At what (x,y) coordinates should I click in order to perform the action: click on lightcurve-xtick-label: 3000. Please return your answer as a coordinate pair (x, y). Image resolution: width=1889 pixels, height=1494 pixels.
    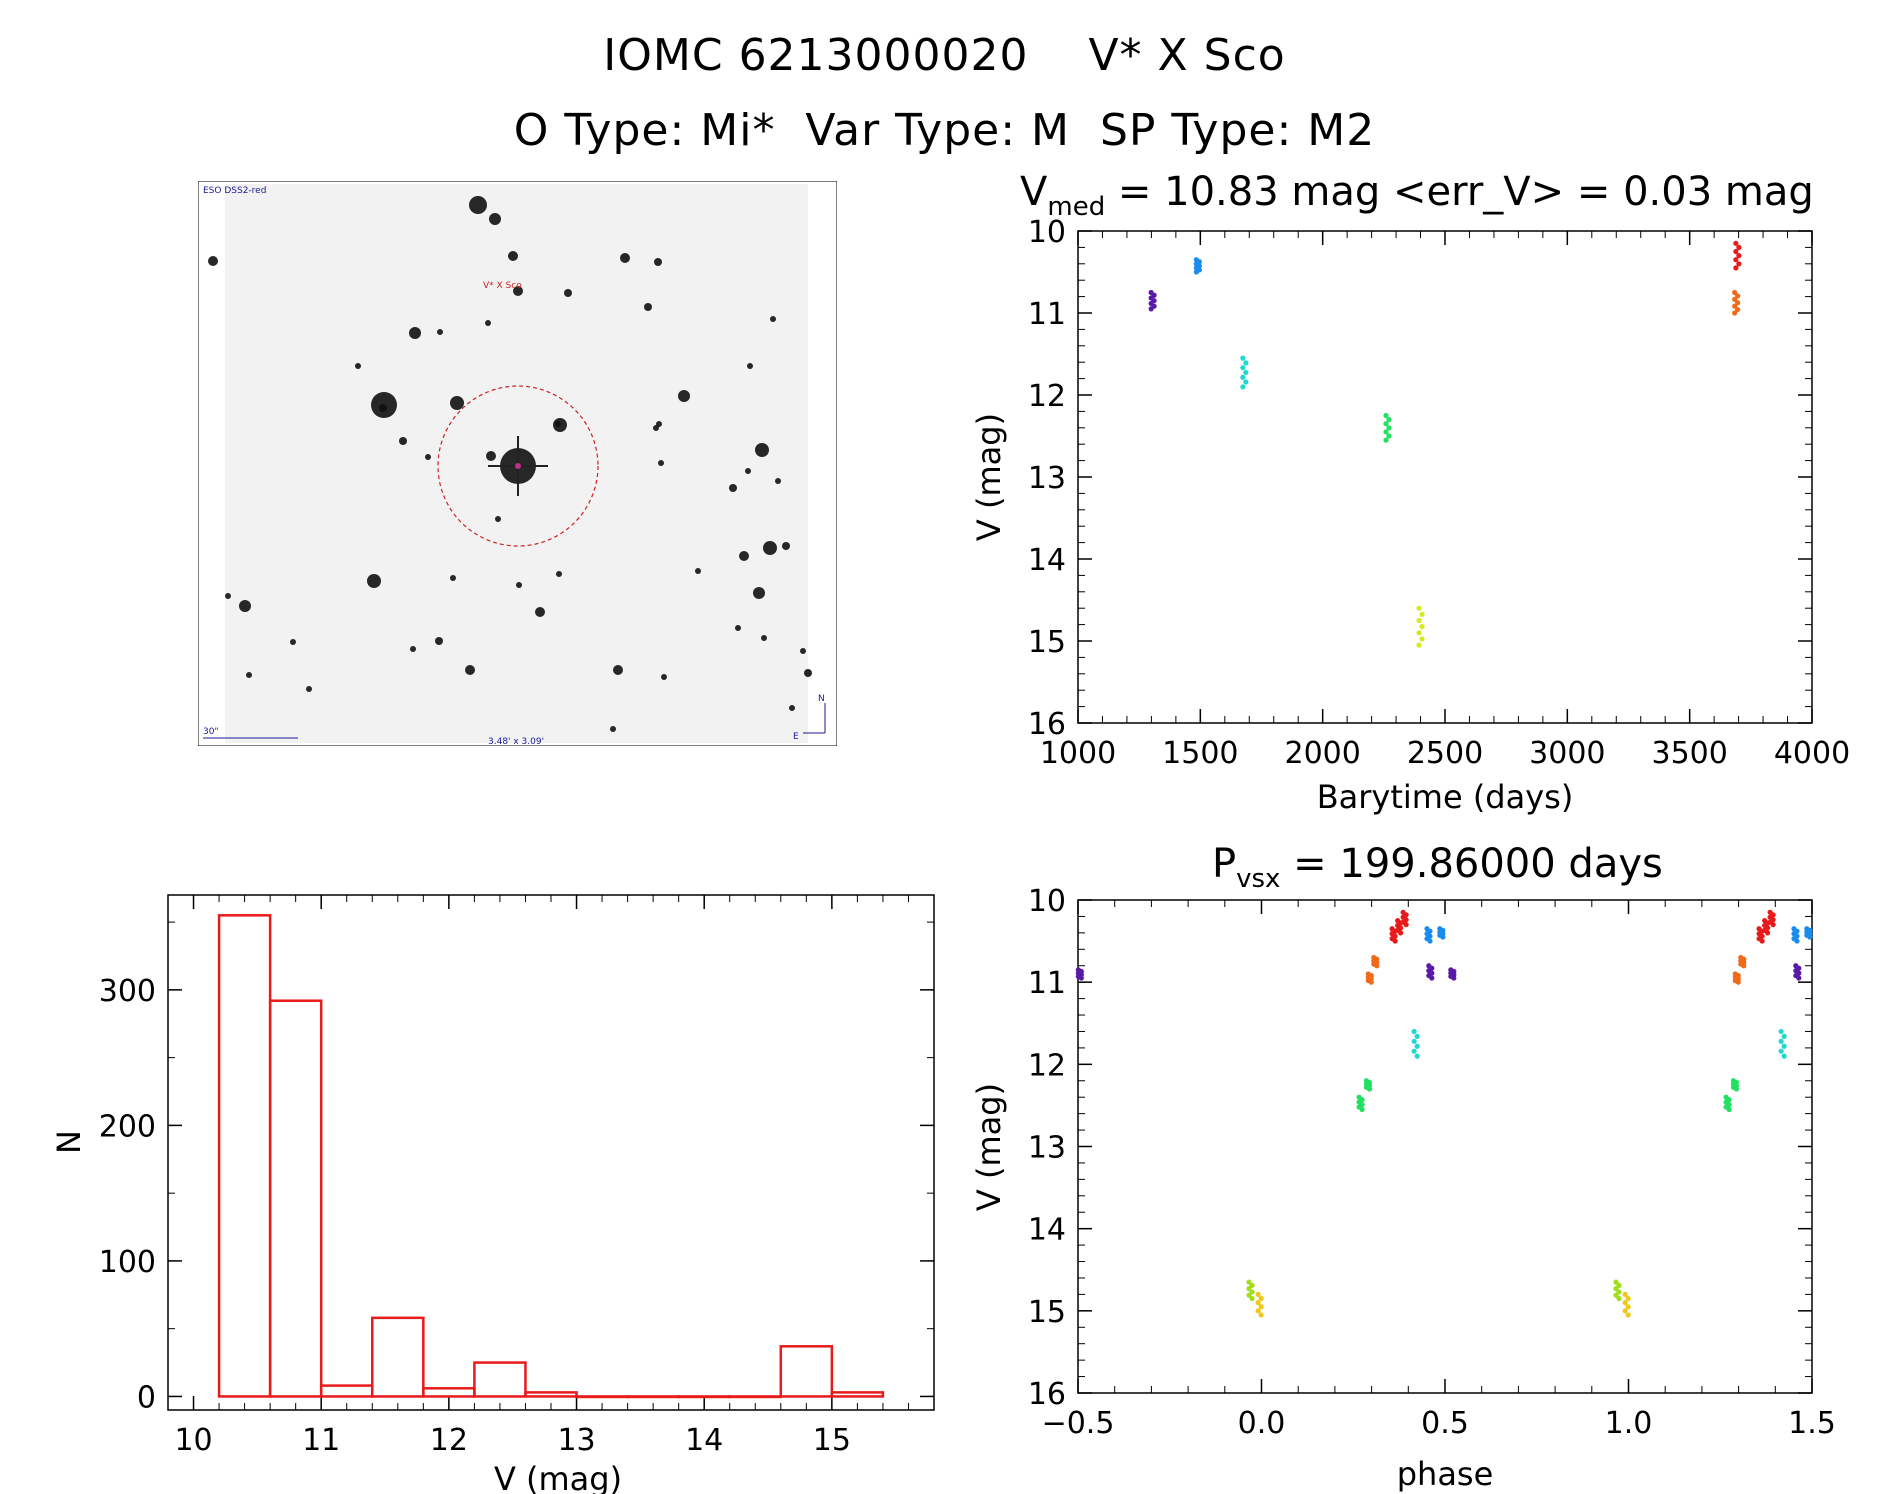
    Looking at the image, I should click on (1567, 753).